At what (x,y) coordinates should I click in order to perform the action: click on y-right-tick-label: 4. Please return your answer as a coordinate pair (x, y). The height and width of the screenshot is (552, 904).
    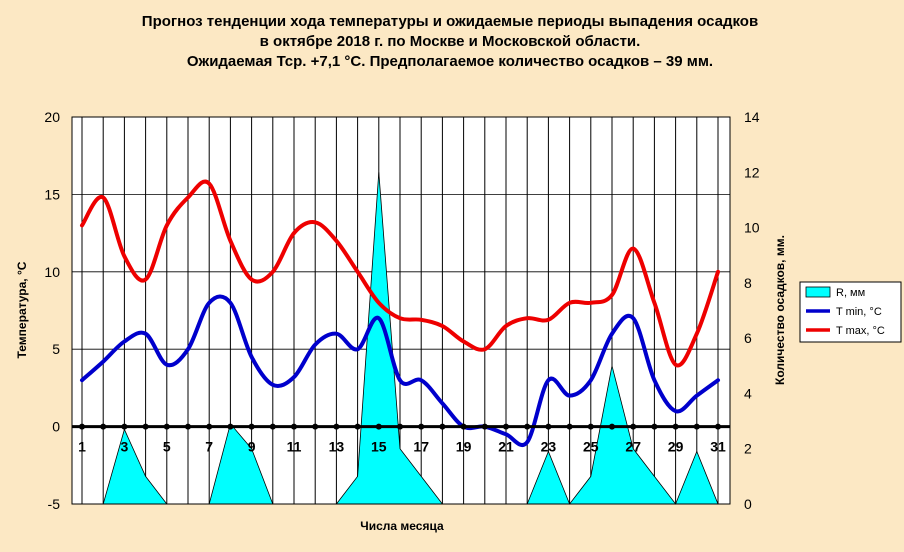
    Looking at the image, I should click on (748, 393).